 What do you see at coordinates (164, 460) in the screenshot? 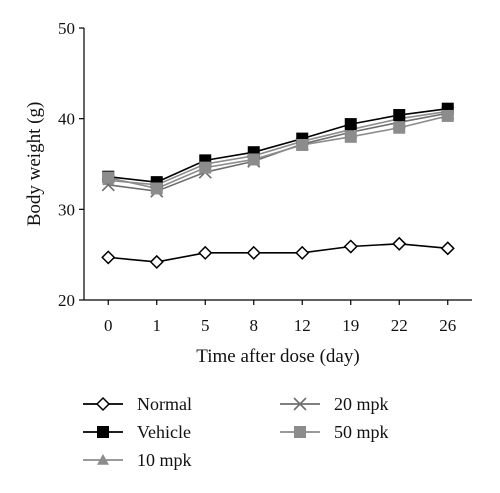
I see `legend-label-10-mpk: 10 mpk` at bounding box center [164, 460].